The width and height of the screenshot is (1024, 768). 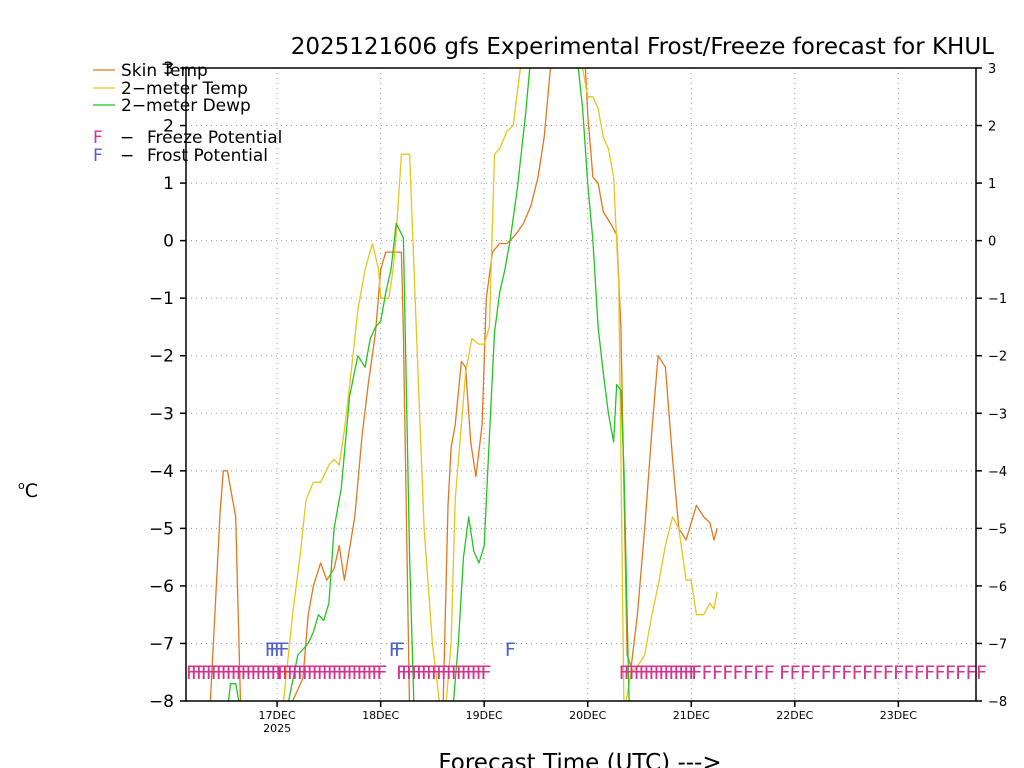 I want to click on y-tick-label-right: −5, so click(x=997, y=529).